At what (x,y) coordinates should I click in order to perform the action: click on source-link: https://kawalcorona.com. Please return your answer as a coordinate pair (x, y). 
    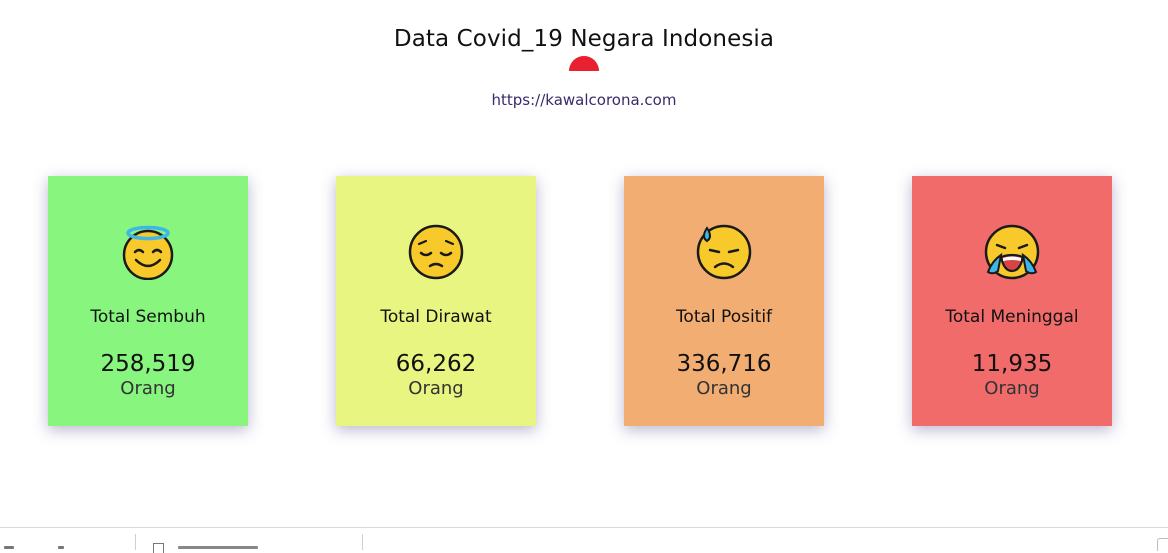
    Looking at the image, I should click on (584, 100).